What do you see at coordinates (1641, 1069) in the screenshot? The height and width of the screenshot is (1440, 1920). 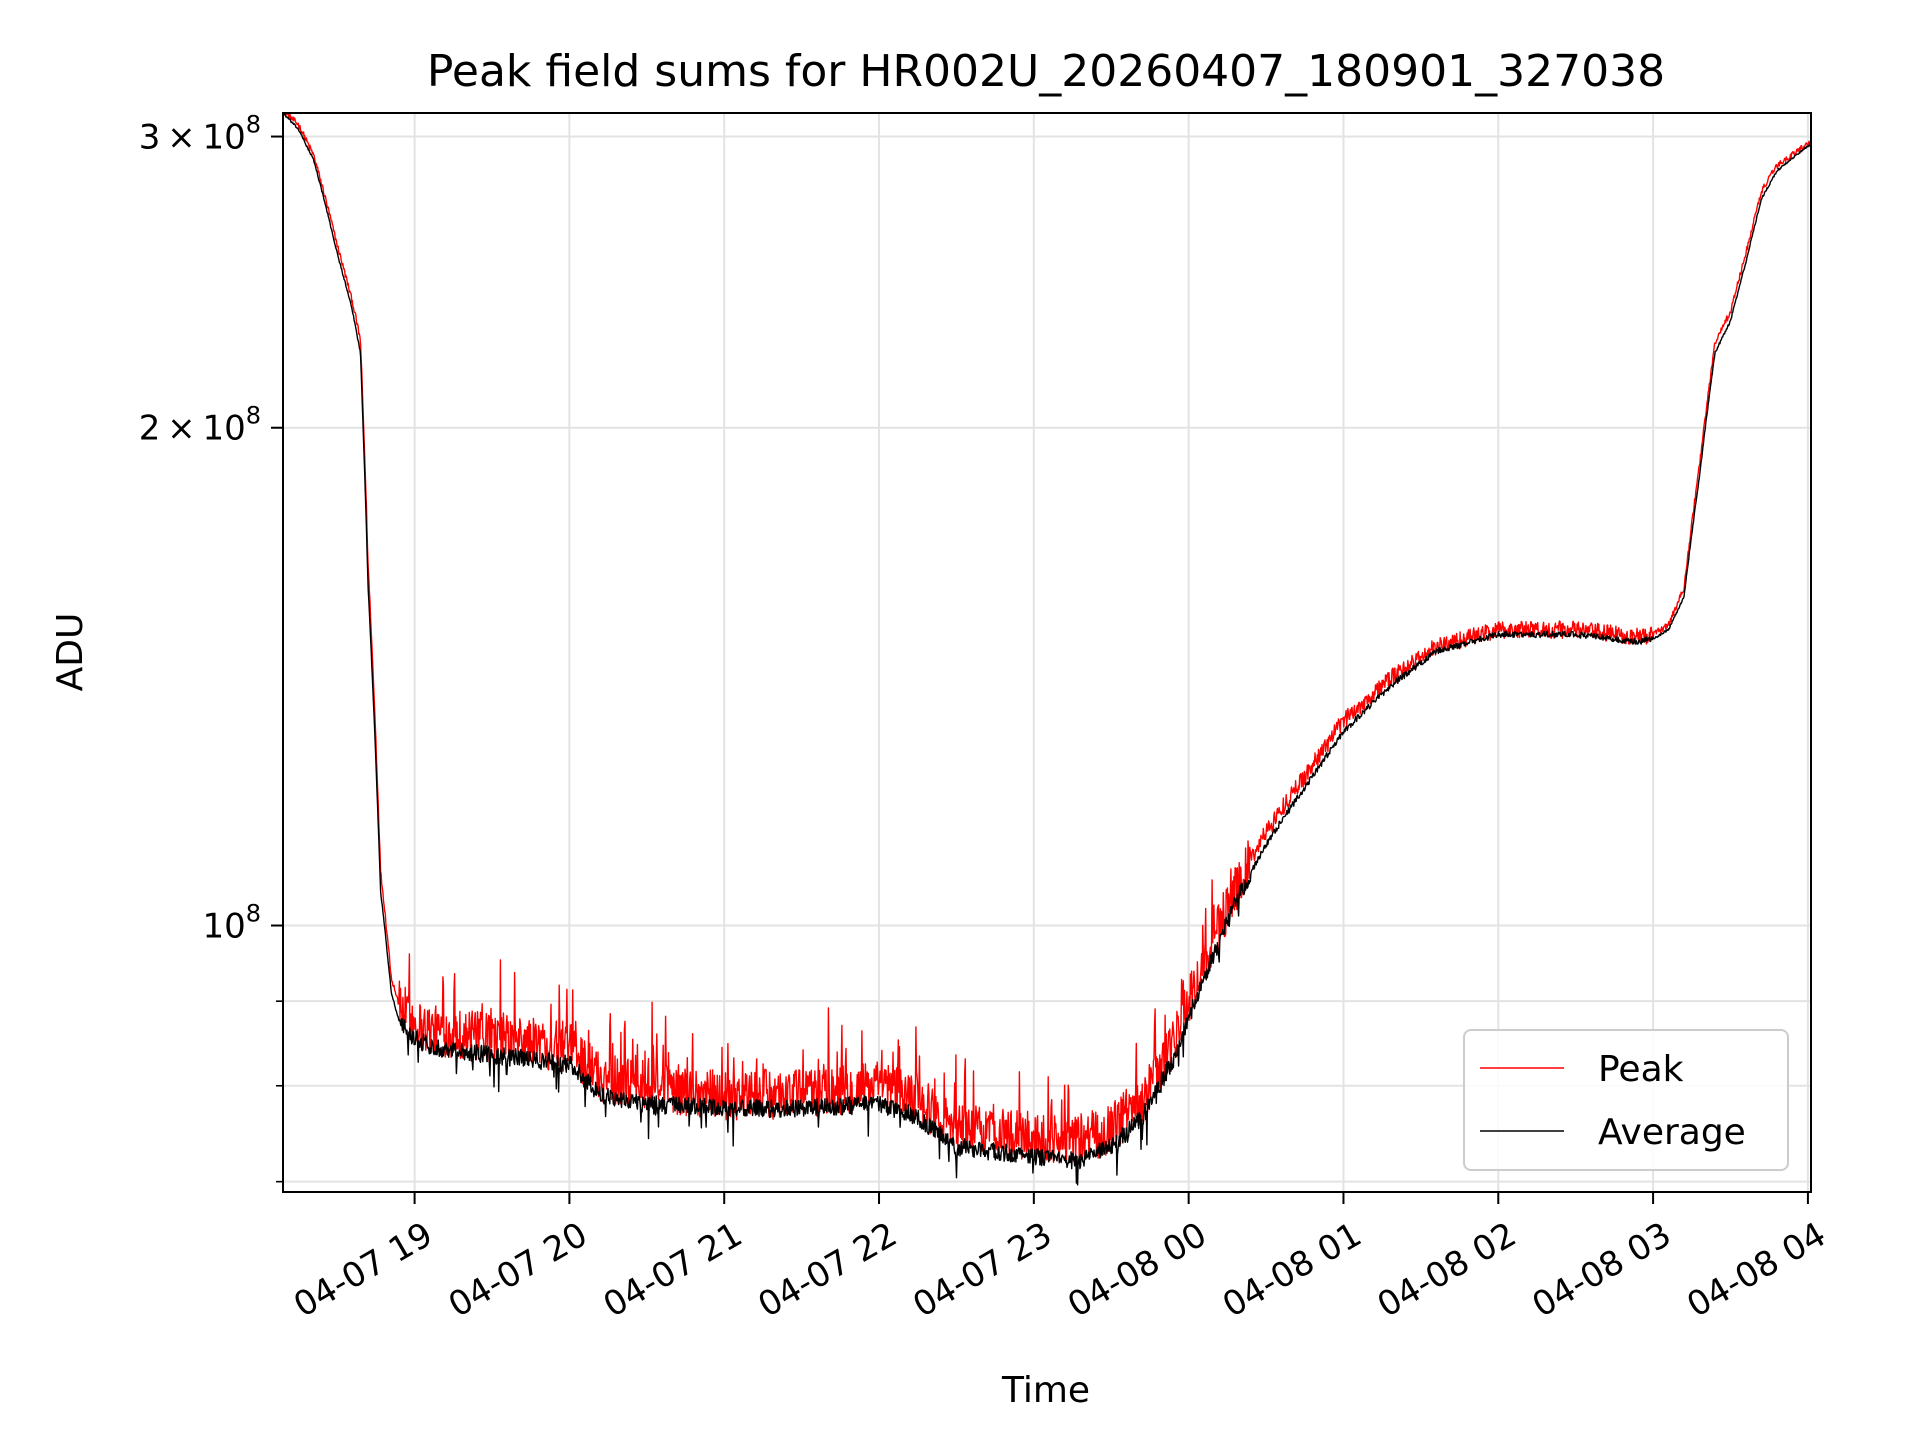 I see `legend-label-peak: Peak` at bounding box center [1641, 1069].